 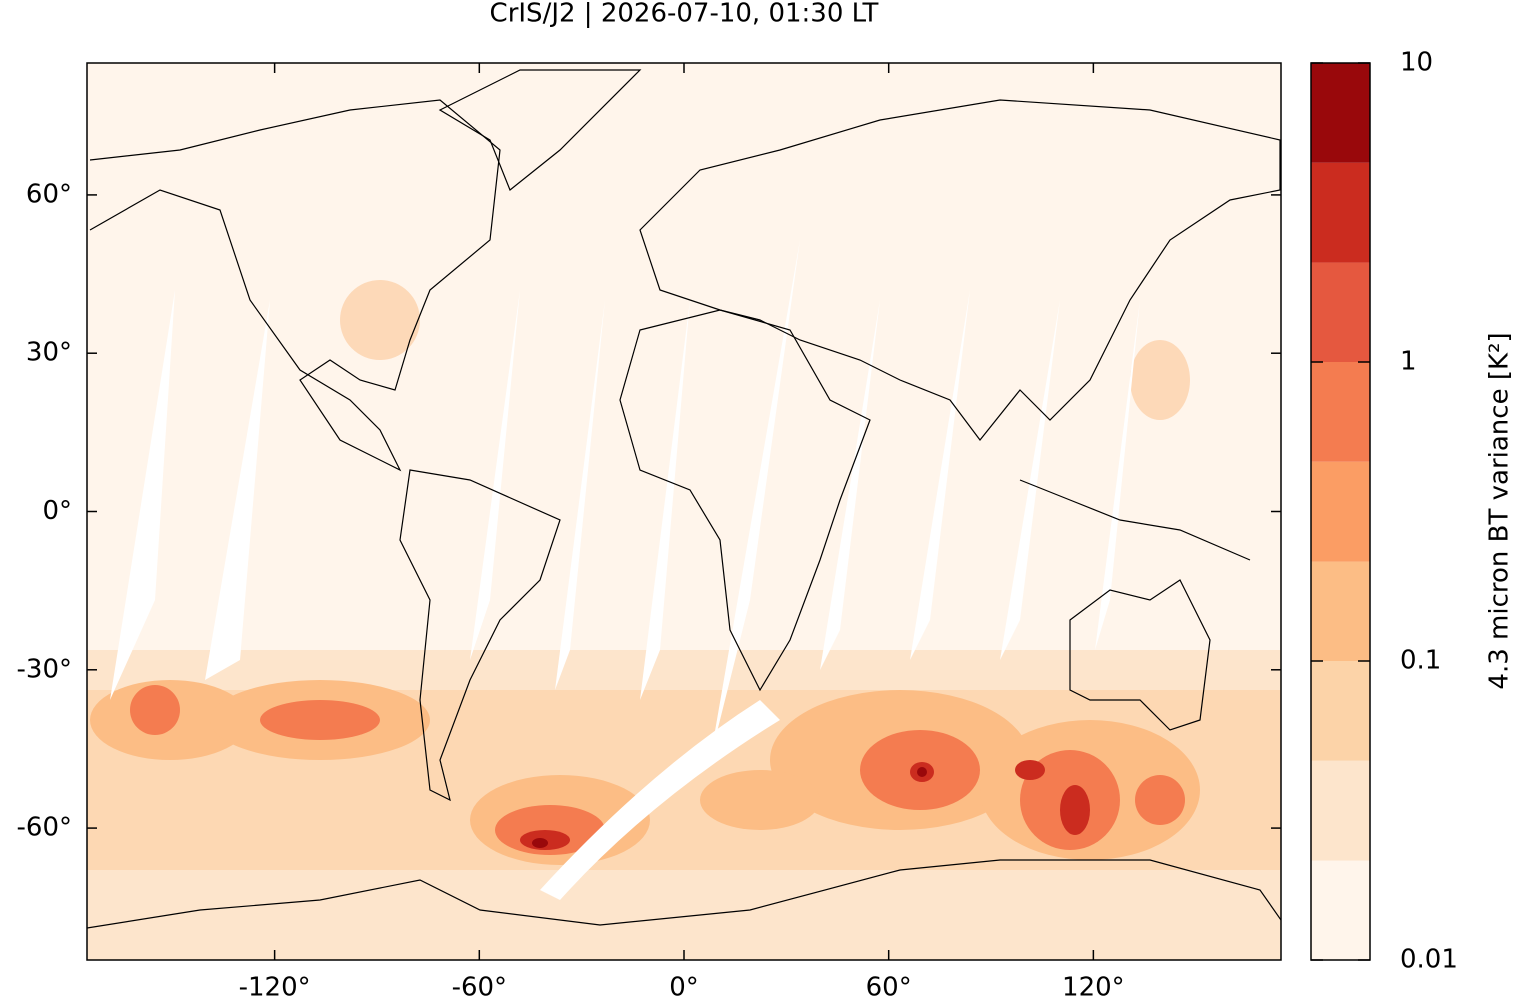 I want to click on y-tick-label: 30°, so click(x=49, y=353).